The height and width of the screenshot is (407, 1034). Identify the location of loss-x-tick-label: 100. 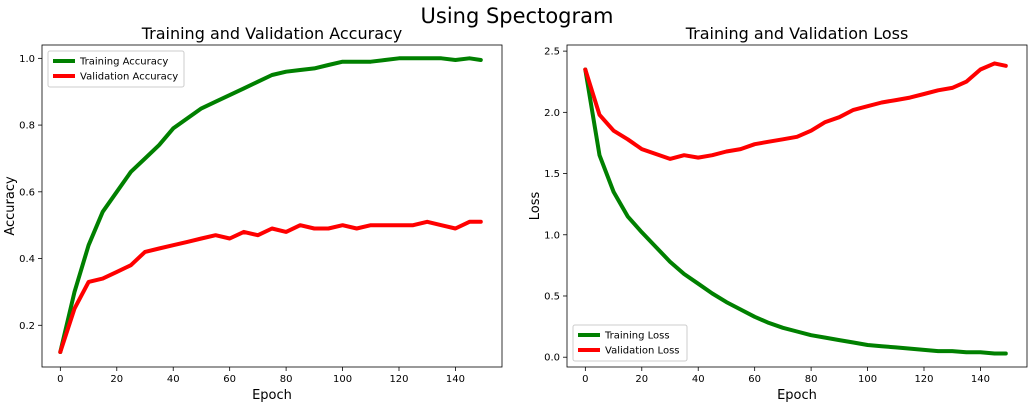
(867, 379).